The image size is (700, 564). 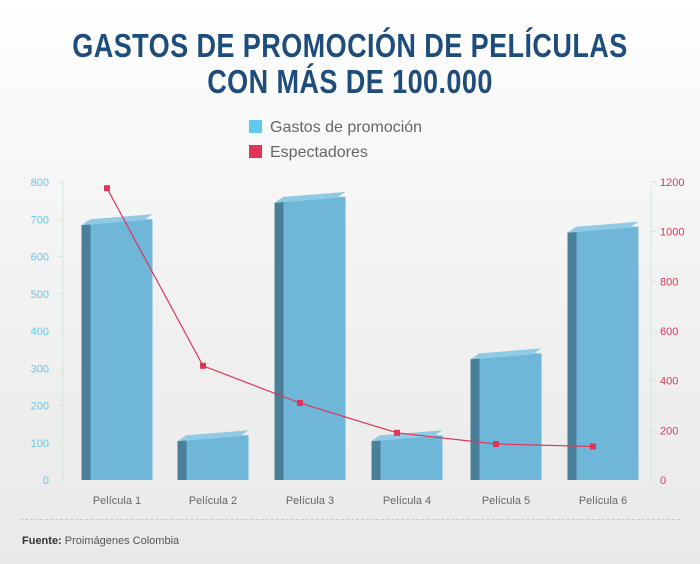 What do you see at coordinates (40, 332) in the screenshot?
I see `left-tick-label: 400` at bounding box center [40, 332].